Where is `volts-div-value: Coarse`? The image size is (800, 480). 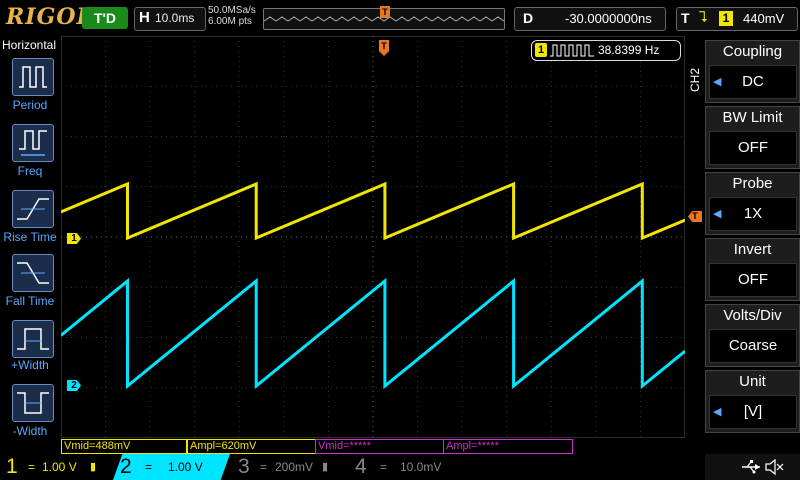
volts-div-value: Coarse is located at coordinates (753, 345).